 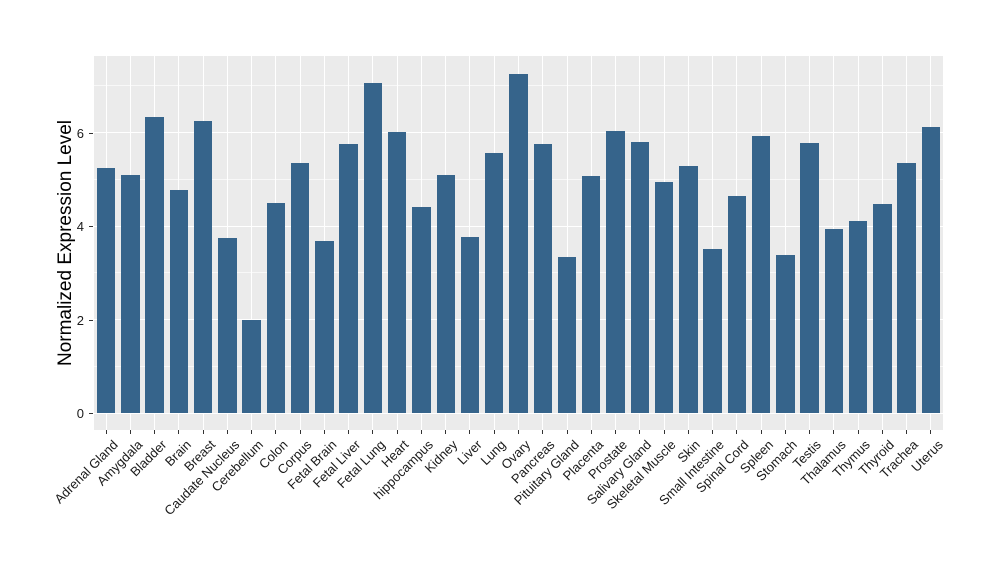 I want to click on bar-ovary, so click(x=518, y=243).